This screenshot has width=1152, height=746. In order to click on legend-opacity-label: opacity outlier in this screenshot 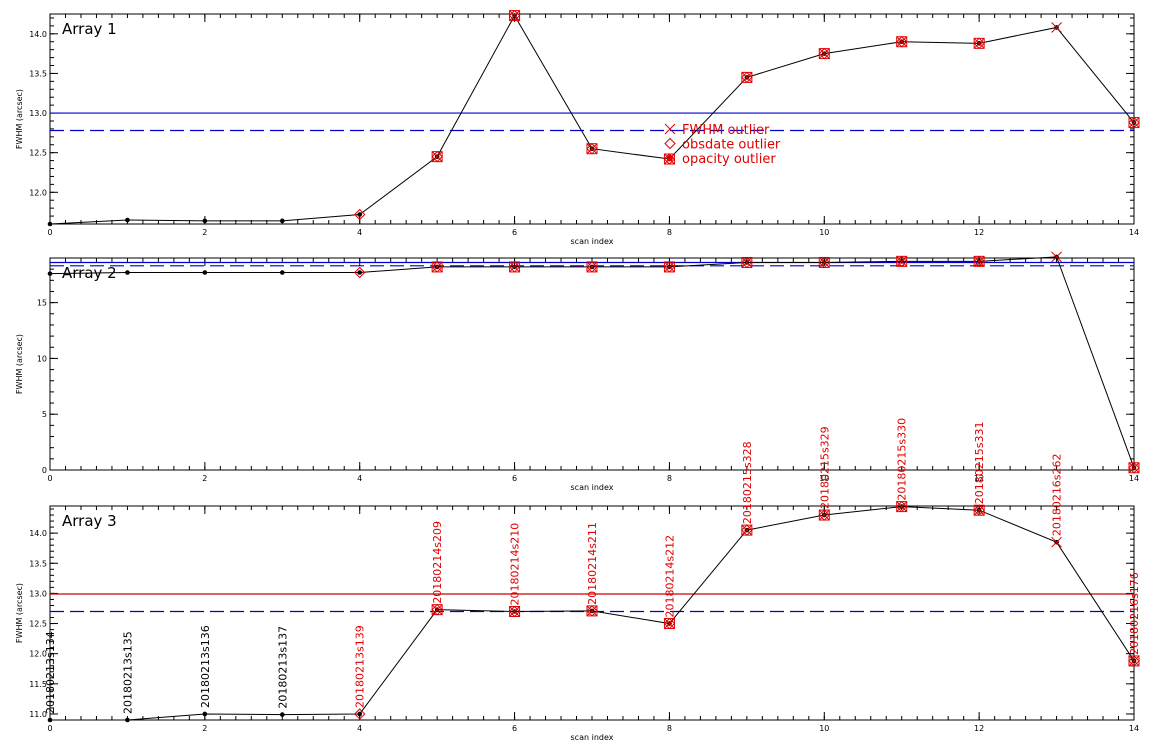, I will do `click(729, 159)`.